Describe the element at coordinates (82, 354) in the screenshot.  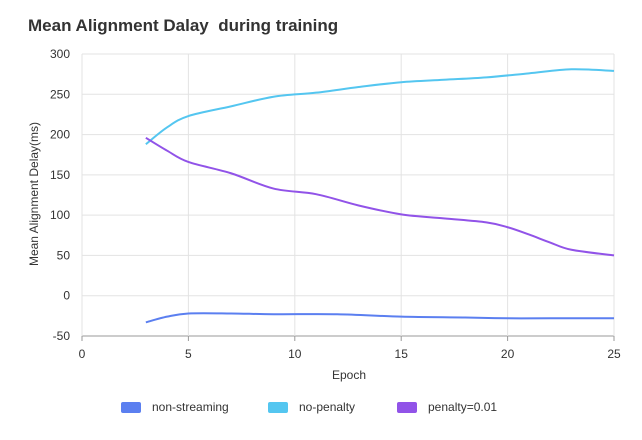
I see `x-tick-label: 0` at that location.